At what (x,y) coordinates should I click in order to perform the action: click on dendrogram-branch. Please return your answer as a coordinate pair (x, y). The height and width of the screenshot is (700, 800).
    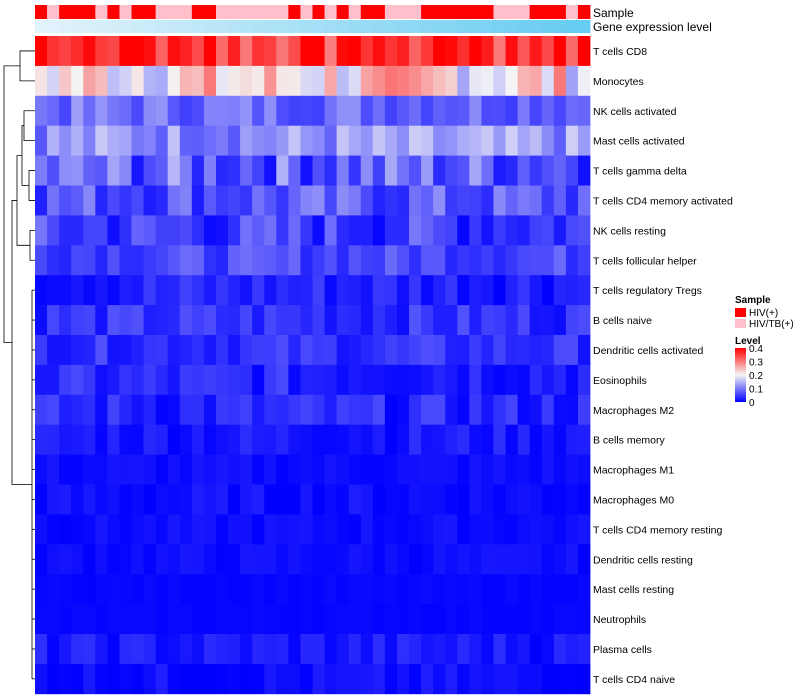
    Looking at the image, I should click on (11, 204).